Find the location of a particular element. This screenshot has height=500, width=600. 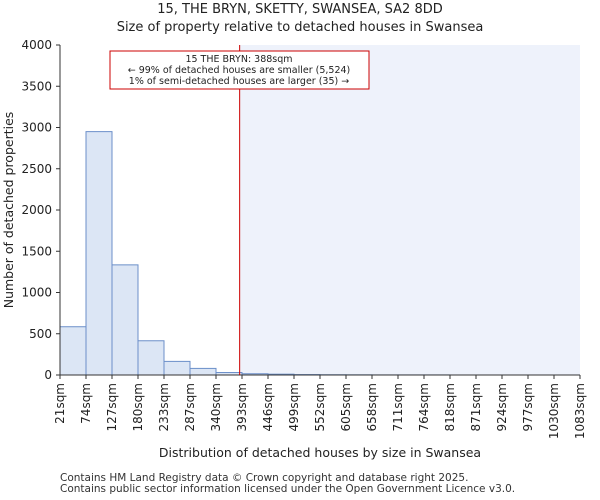

x-tick-label: 871sqm is located at coordinates (476, 407).